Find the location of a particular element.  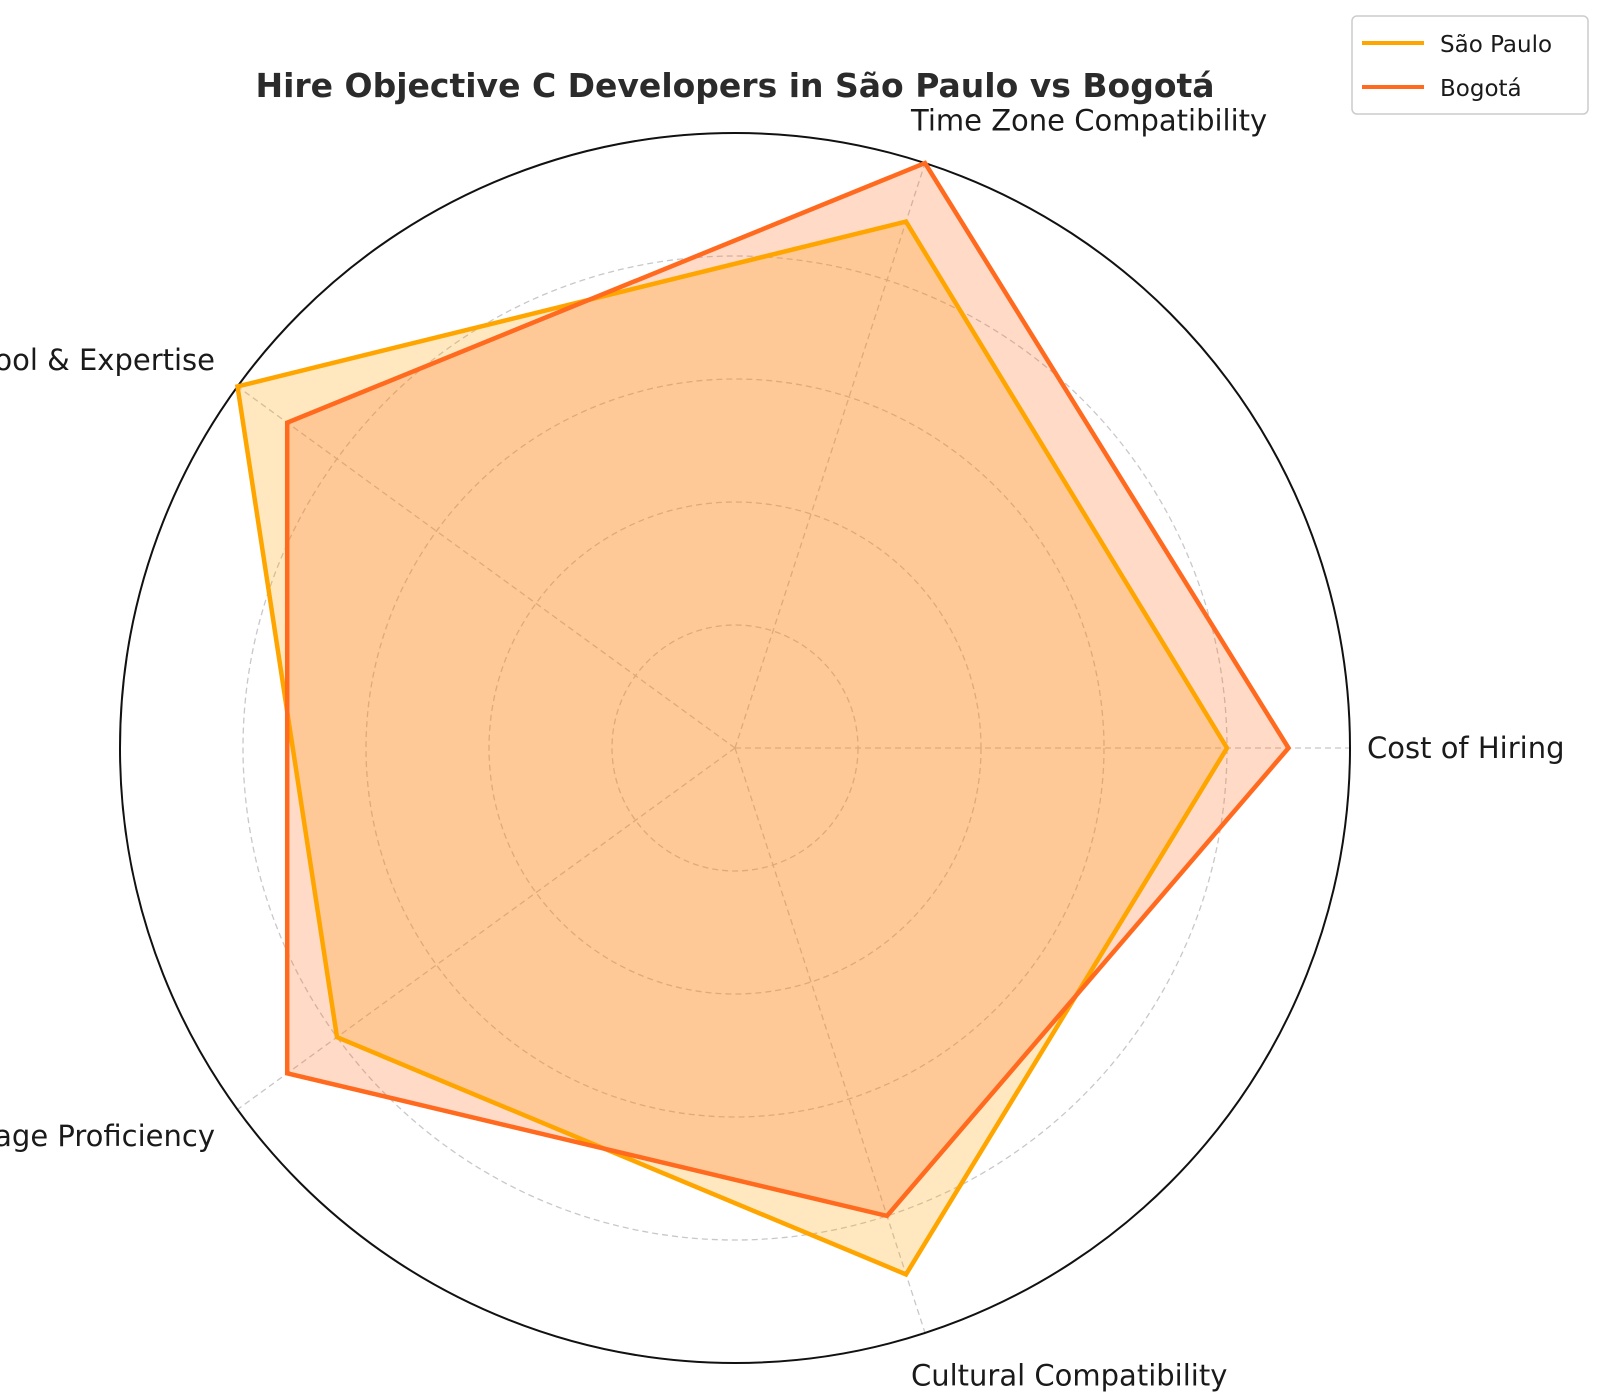

legend-label-sao-paulo: São Paulo is located at coordinates (1496, 45).